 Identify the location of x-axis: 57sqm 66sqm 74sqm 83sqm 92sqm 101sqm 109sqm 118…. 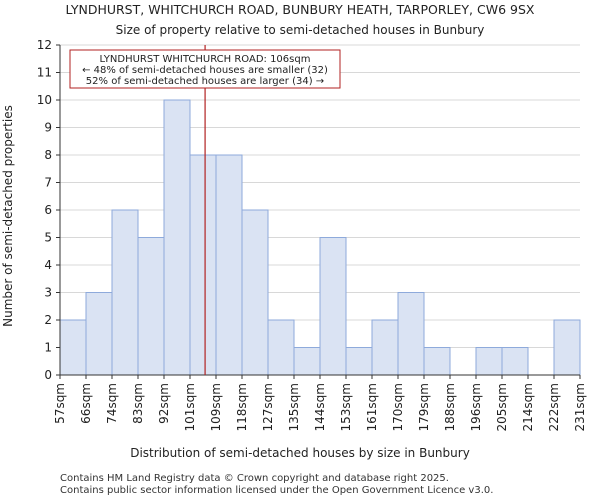
(320, 402).